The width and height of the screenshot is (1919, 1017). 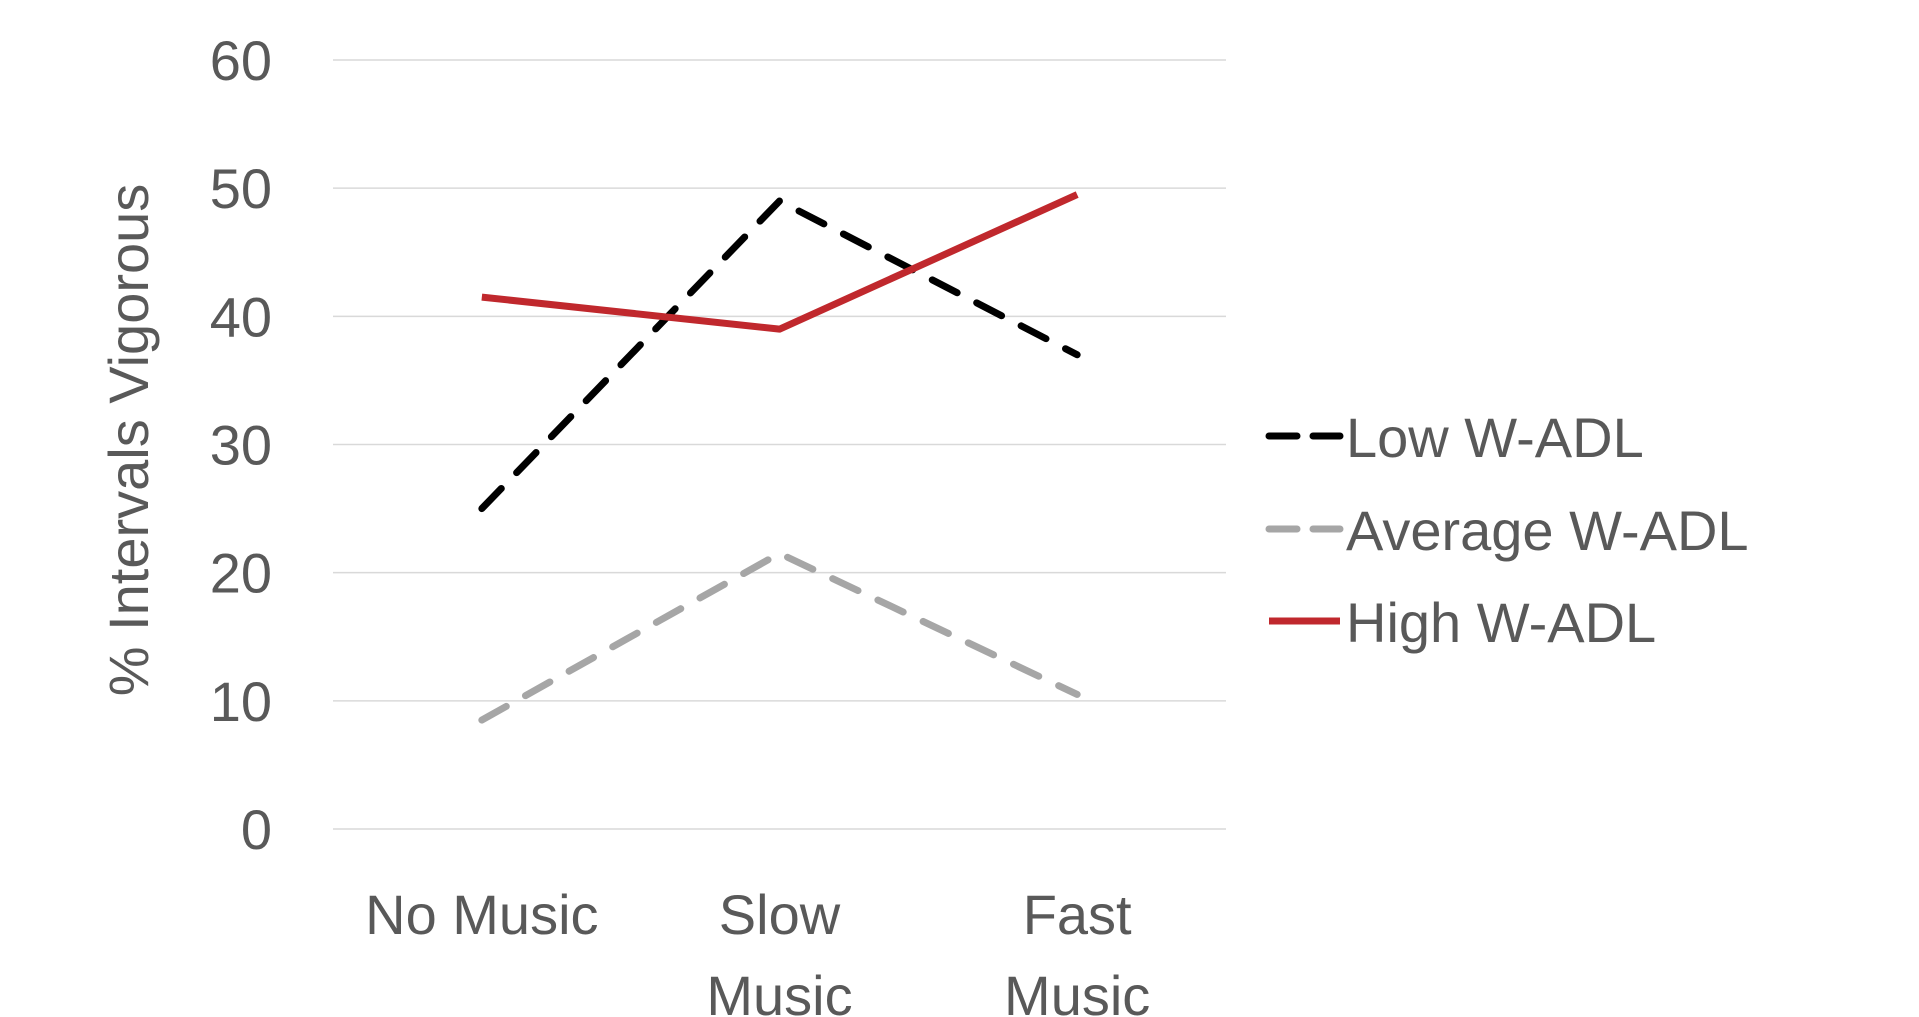 I want to click on x-tick-label-line: Slow, so click(x=780, y=914).